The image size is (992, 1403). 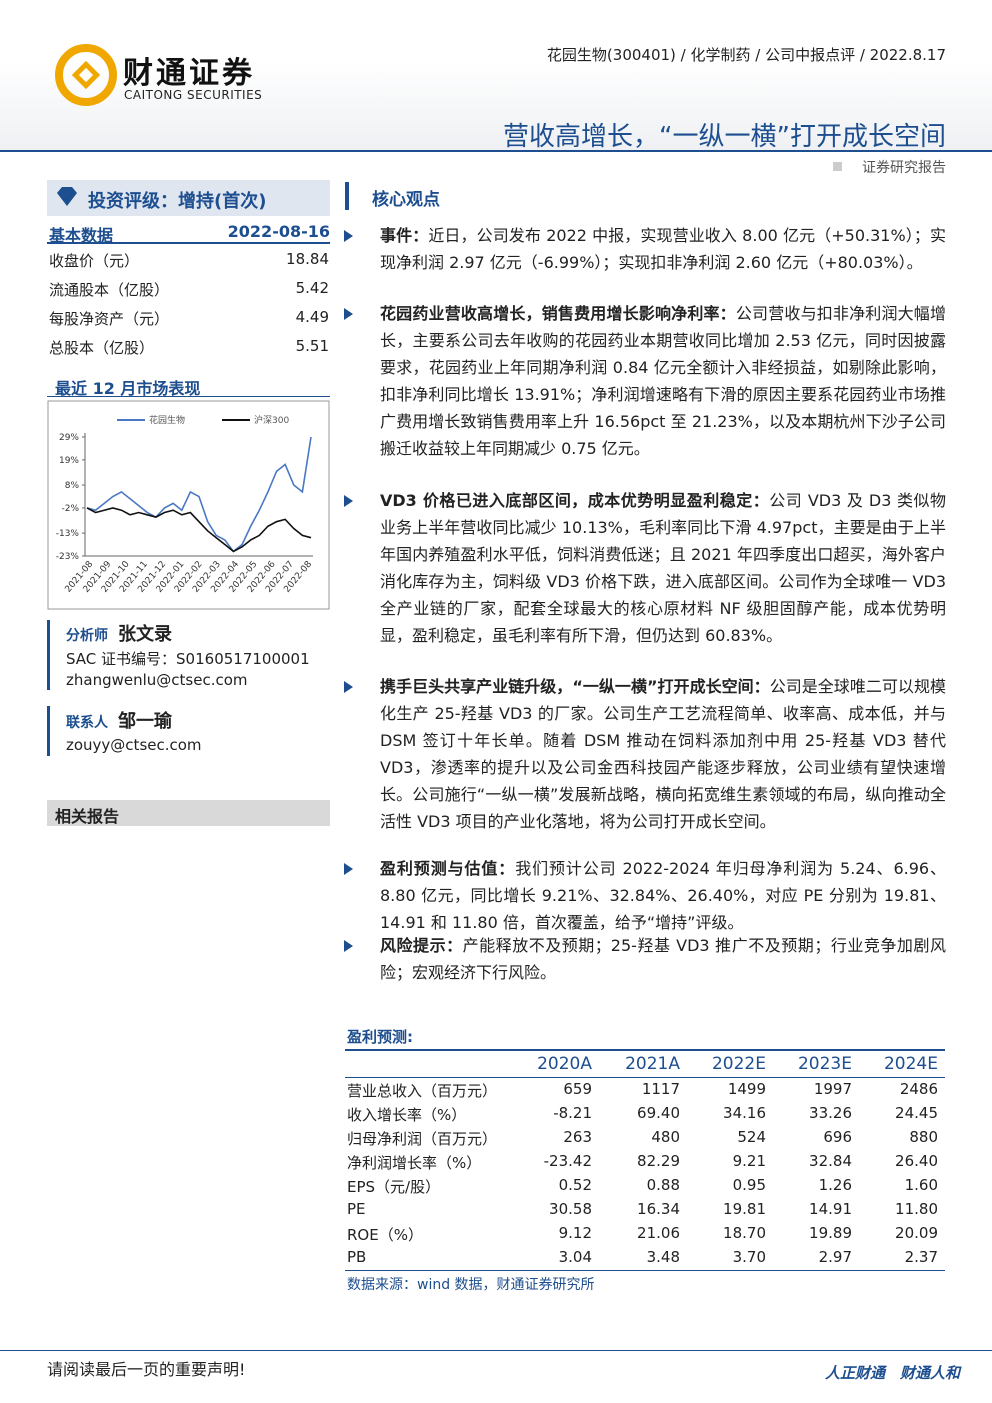 I want to click on cell: 26.40, so click(x=916, y=1161).